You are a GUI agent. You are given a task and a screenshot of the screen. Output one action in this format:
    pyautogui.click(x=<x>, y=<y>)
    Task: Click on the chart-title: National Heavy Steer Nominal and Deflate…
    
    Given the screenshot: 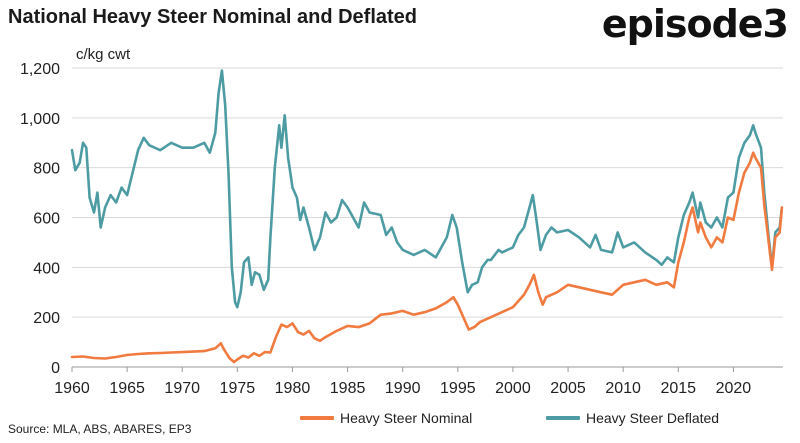 What is the action you would take?
    pyautogui.click(x=213, y=17)
    